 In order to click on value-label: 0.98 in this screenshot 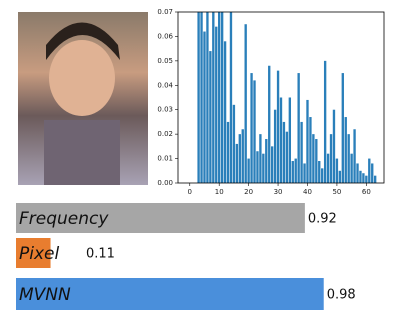, I will do `click(341, 295)`.